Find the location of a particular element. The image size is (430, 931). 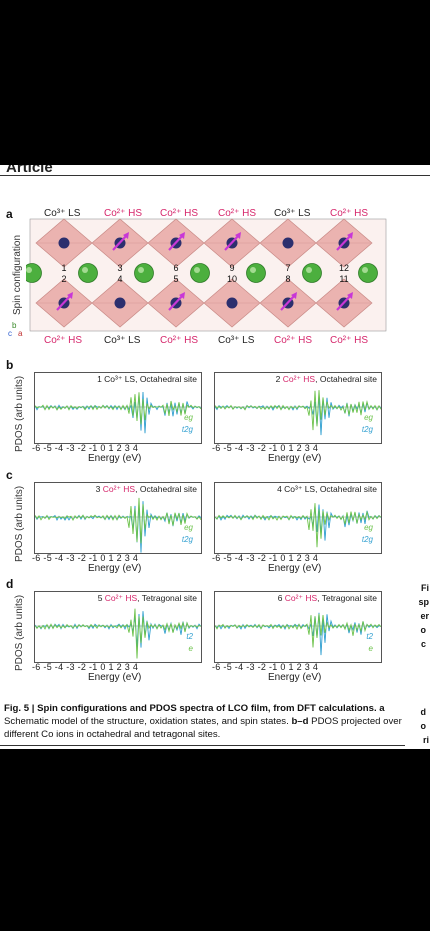

side-column-text: Fi is located at coordinates (425, 588).